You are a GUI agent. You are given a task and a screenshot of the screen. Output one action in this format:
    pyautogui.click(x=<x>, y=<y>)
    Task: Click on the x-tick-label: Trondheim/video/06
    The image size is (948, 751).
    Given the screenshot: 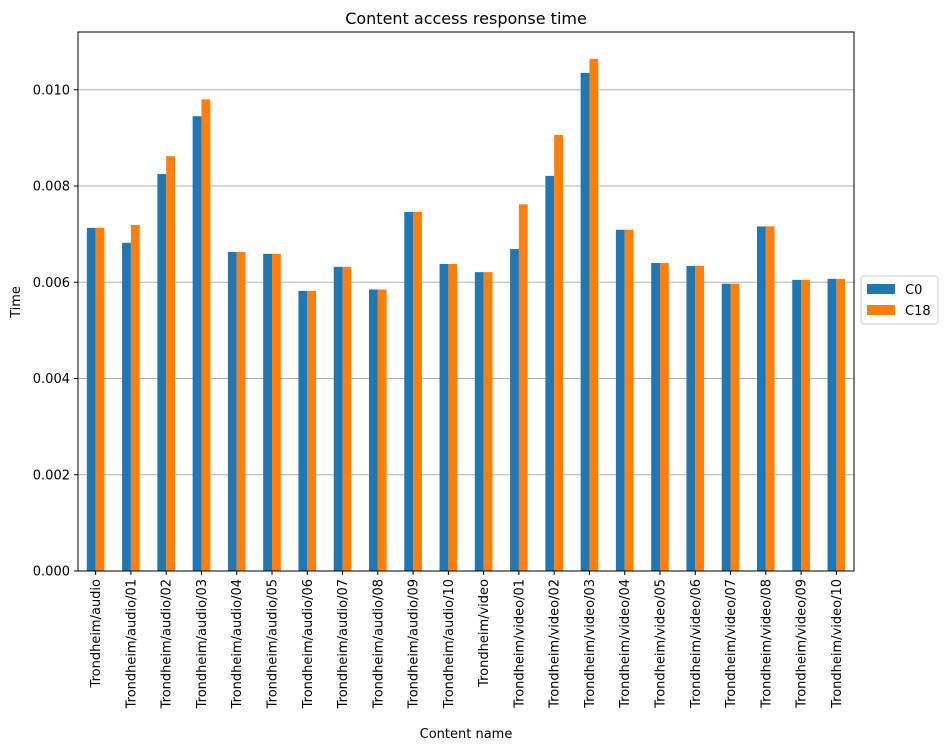 What is the action you would take?
    pyautogui.click(x=696, y=644)
    